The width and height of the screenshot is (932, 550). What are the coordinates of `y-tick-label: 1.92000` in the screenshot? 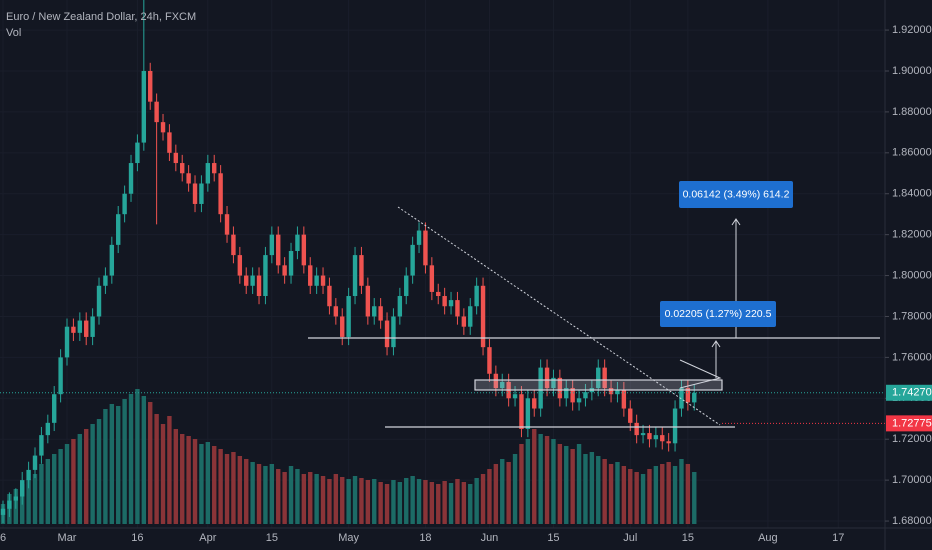 It's located at (912, 30).